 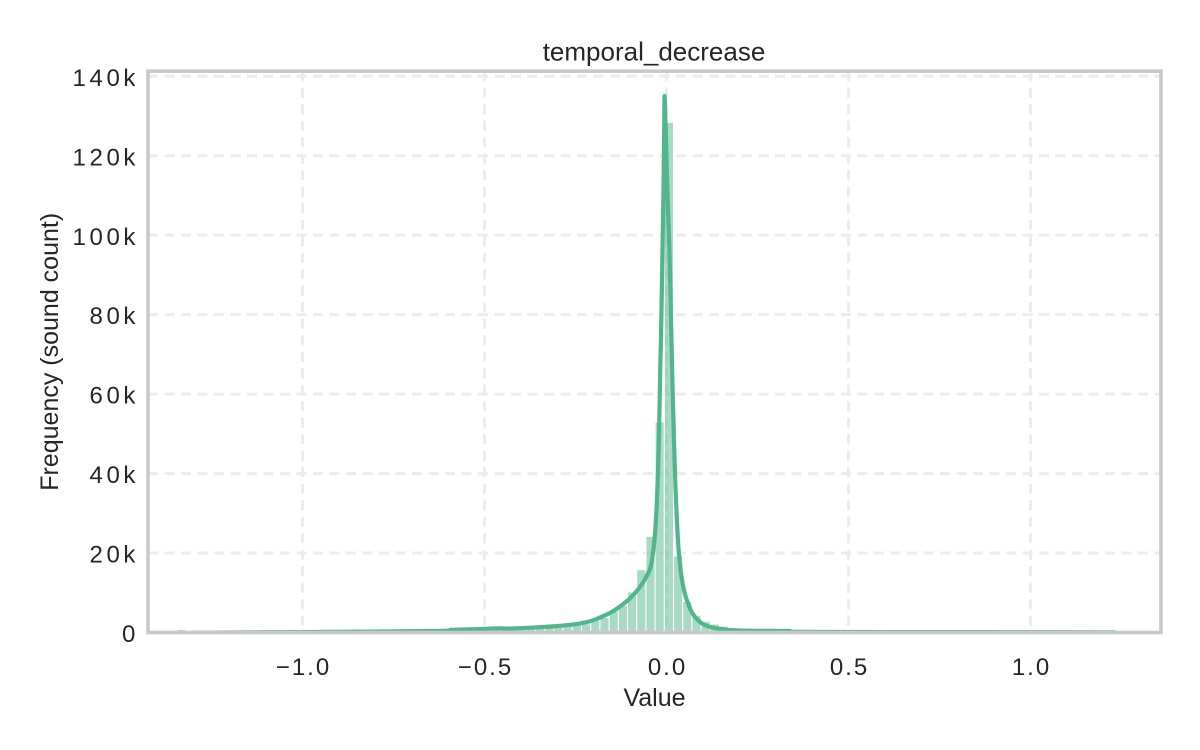 What do you see at coordinates (106, 157) in the screenshot?
I see `svg-text: 120k` at bounding box center [106, 157].